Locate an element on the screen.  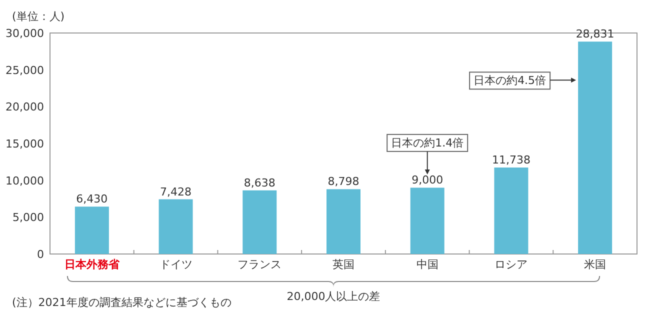
y-tick-label: 30,000 is located at coordinates (25, 33).